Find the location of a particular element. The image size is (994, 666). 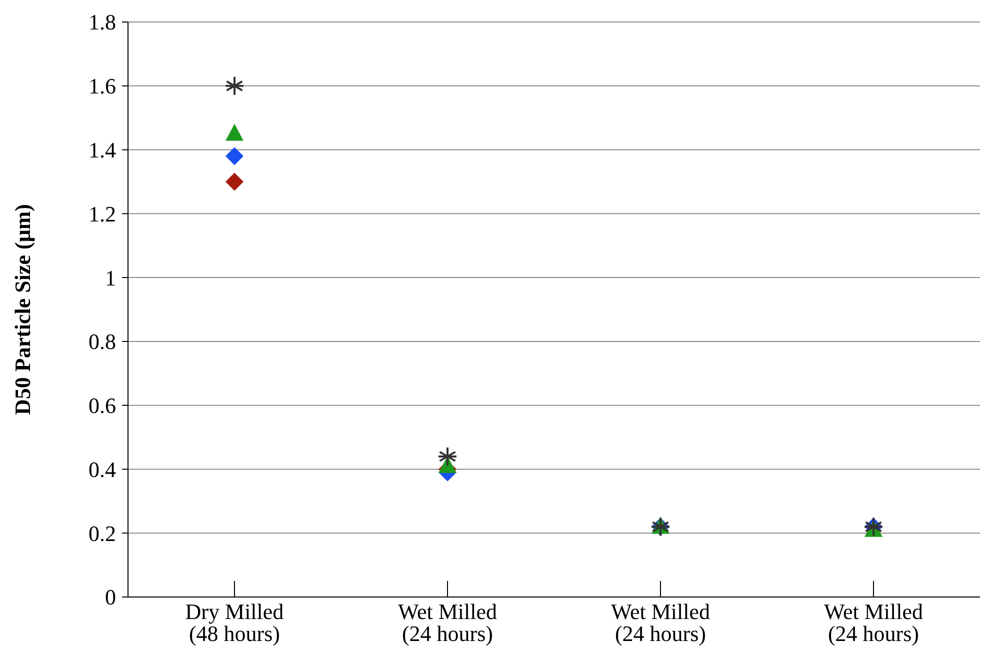

y-tick-label: 0.8 is located at coordinates (102, 341).